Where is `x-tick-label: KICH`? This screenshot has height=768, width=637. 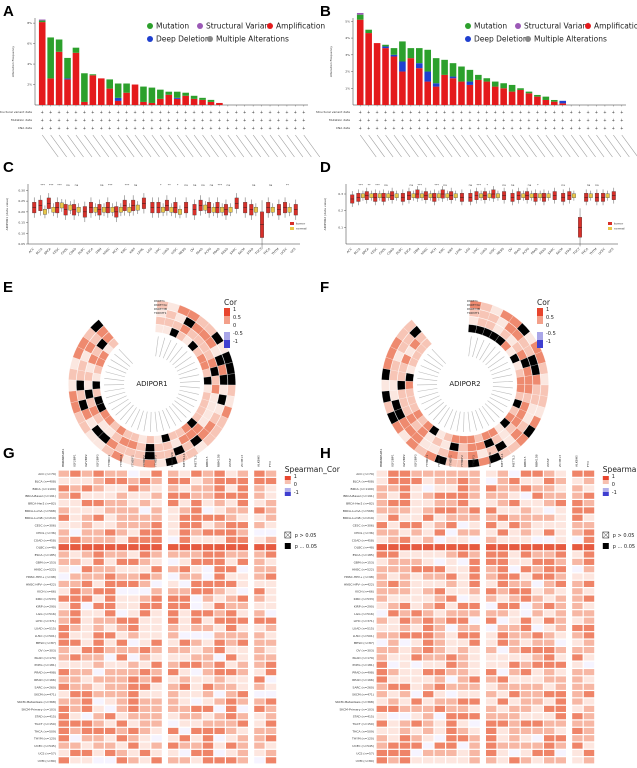 x-tick-label: KICH is located at coordinates (433, 251).